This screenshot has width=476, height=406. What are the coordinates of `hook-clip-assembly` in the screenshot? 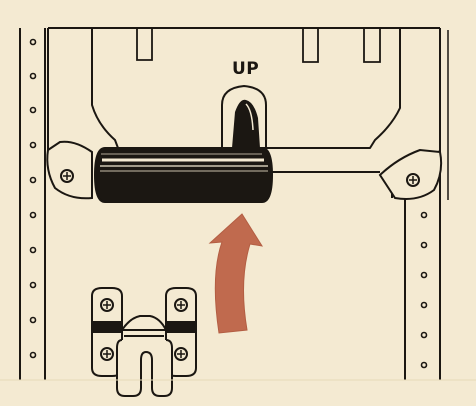 It's located at (144, 342).